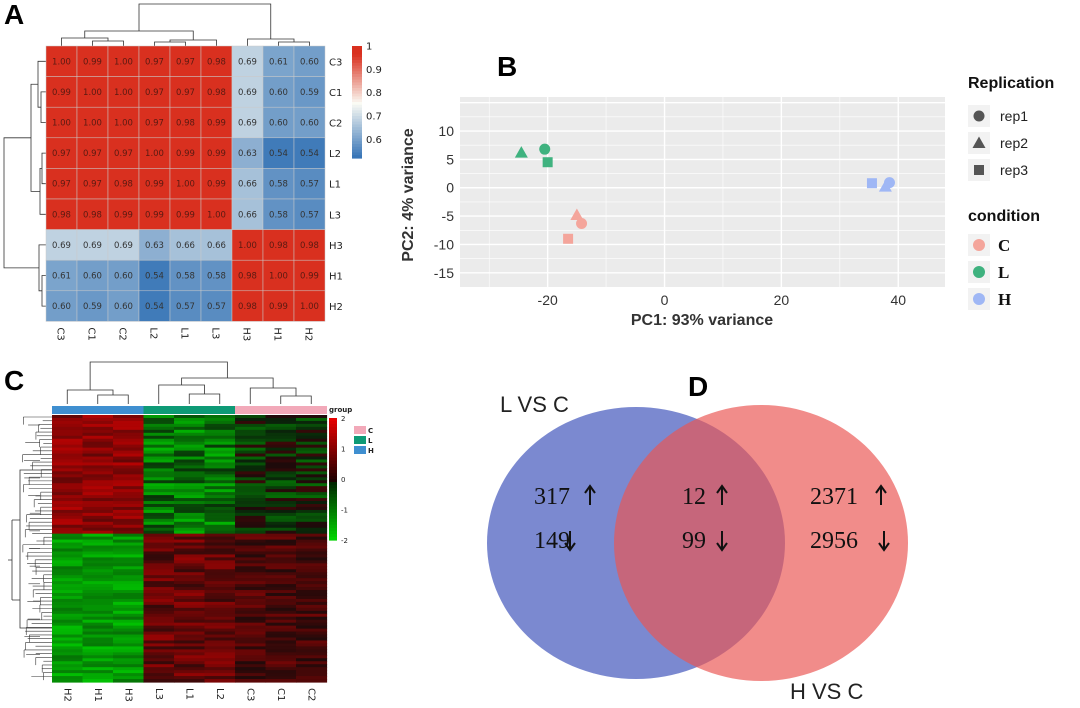 The height and width of the screenshot is (708, 1080). Describe the element at coordinates (1014, 170) in the screenshot. I see `b-legend-rep3-label: rep3` at that location.